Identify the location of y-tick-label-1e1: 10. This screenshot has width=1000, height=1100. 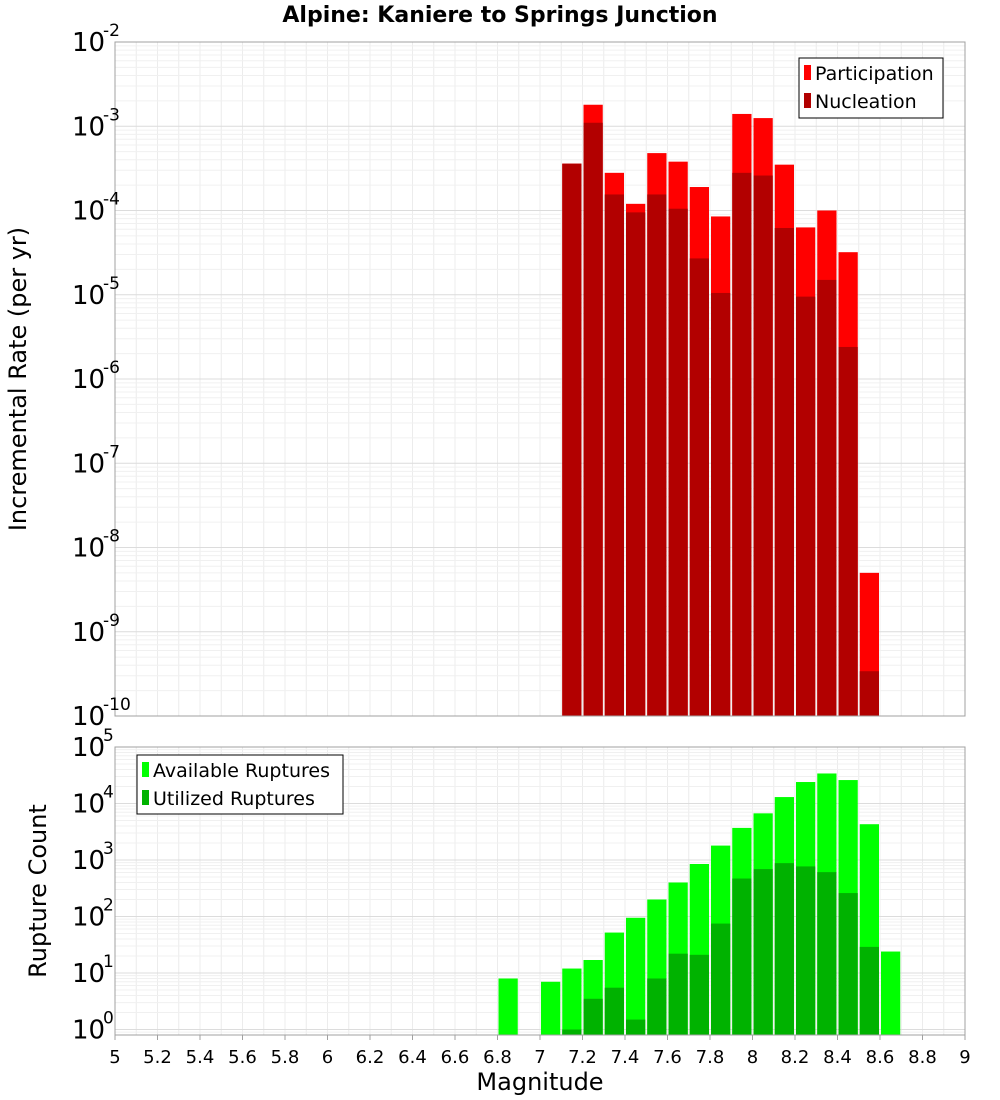
(88, 974).